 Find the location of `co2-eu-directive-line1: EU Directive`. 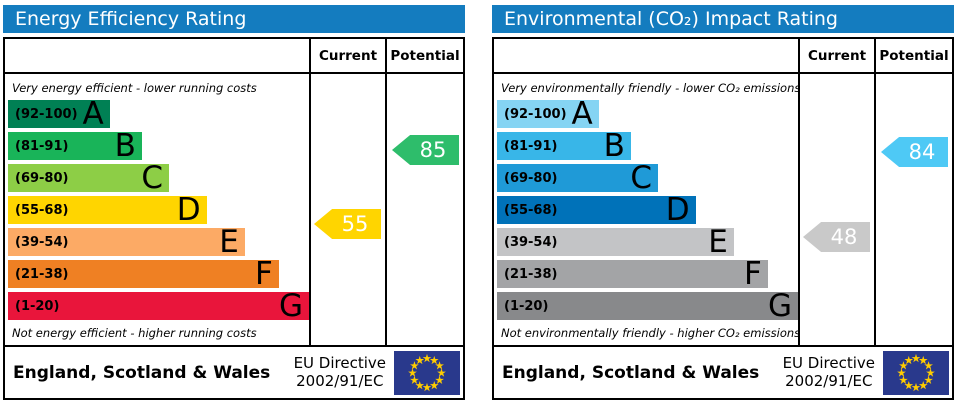

co2-eu-directive-line1: EU Directive is located at coordinates (828, 363).